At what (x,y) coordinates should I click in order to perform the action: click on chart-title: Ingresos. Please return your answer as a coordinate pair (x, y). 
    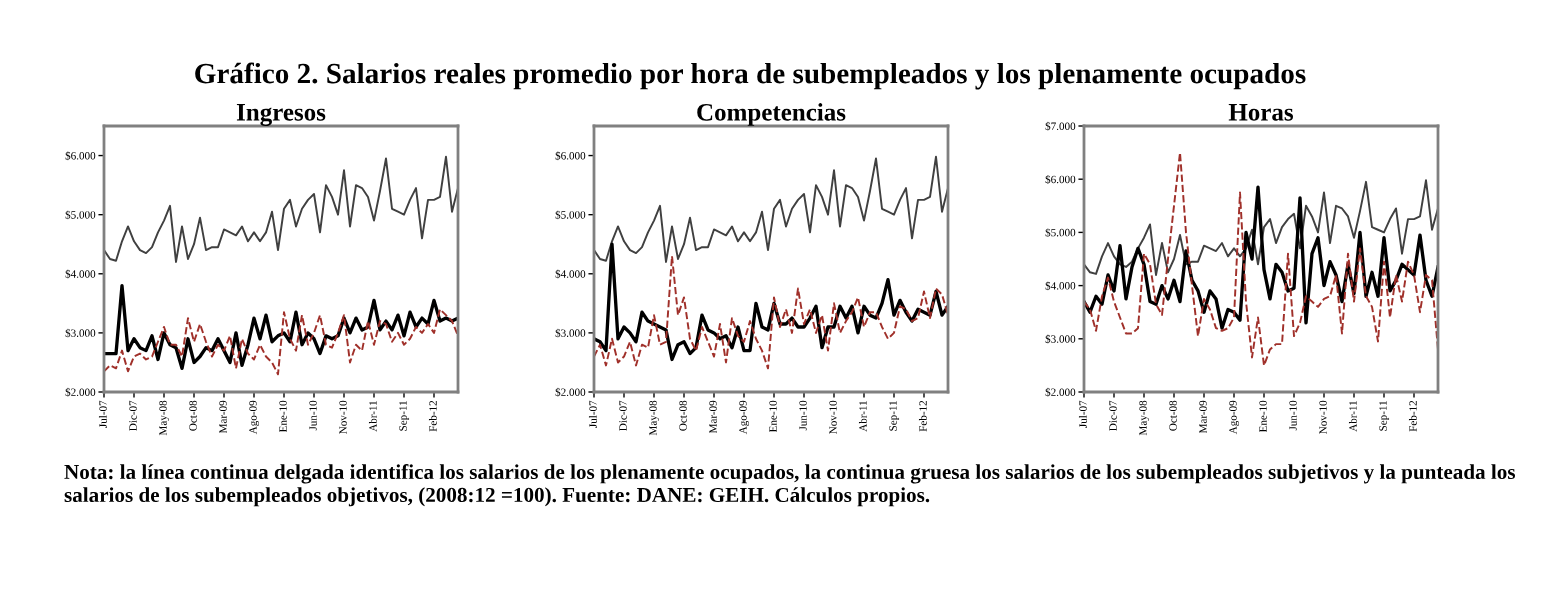
    Looking at the image, I should click on (281, 115).